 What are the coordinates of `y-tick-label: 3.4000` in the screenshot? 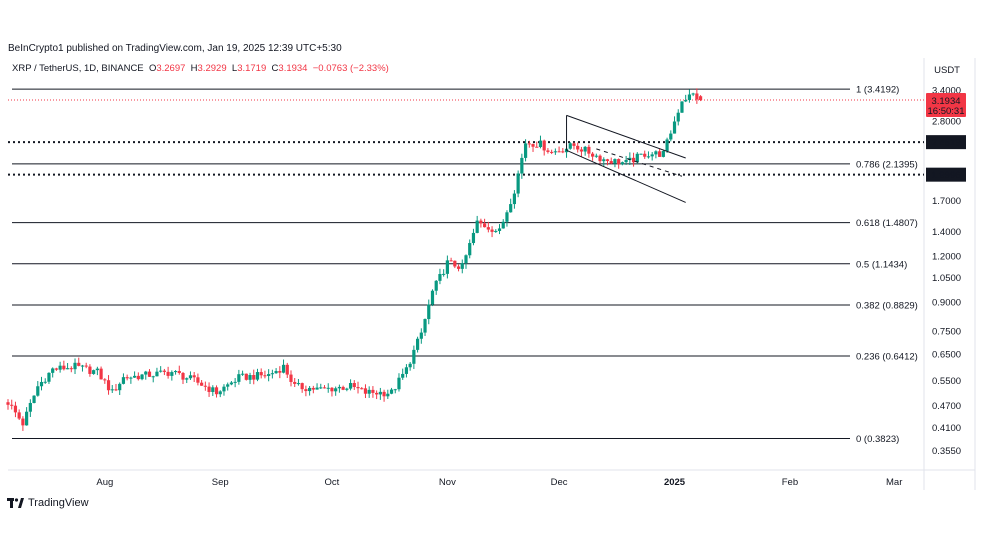 It's located at (946, 90).